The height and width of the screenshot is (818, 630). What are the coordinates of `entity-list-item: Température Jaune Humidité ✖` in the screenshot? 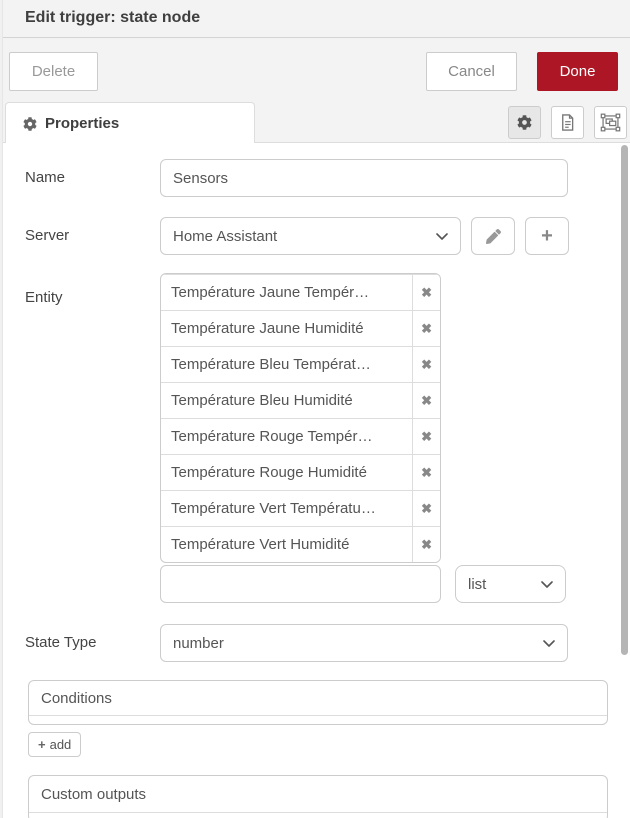 It's located at (300, 328).